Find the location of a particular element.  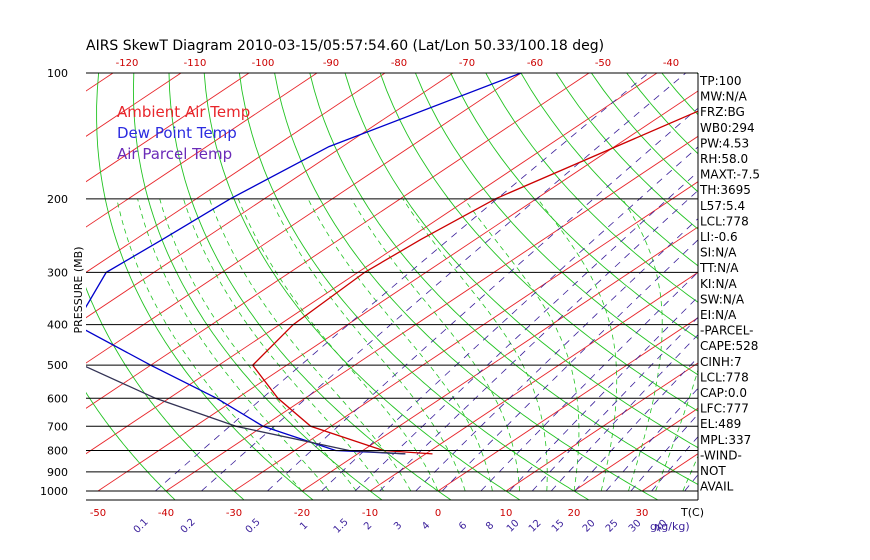

mixing-ratio-label: 2 is located at coordinates (368, 526).